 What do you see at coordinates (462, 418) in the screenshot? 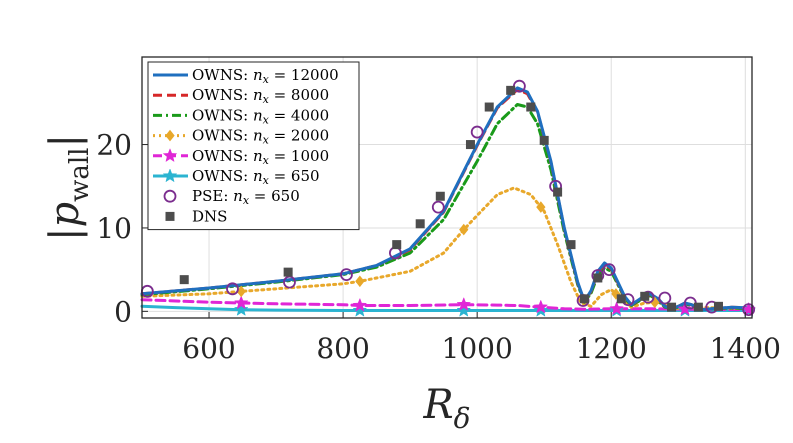
I see `x-axis-label-sub: δ` at bounding box center [462, 418].